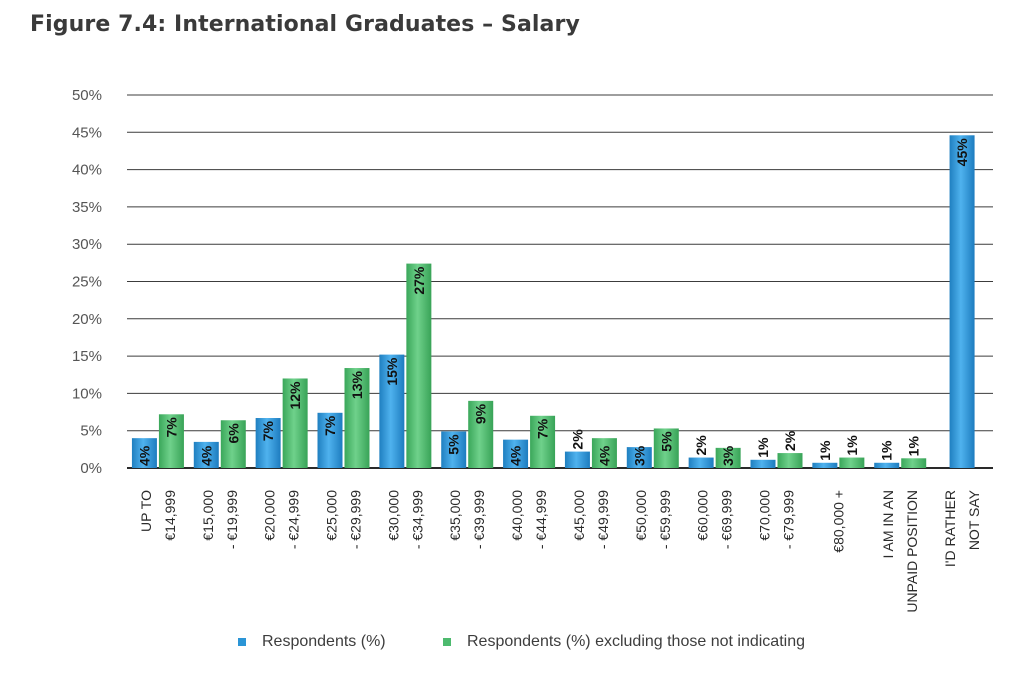  Describe the element at coordinates (455, 515) in the screenshot. I see `x-tick-label: €35,000` at that location.